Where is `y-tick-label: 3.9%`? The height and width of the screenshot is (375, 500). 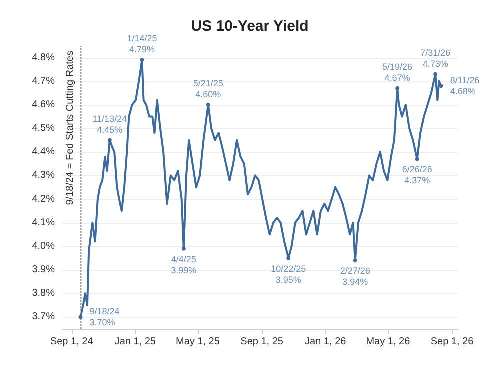
y-tick-label: 3.9% is located at coordinates (44, 270).